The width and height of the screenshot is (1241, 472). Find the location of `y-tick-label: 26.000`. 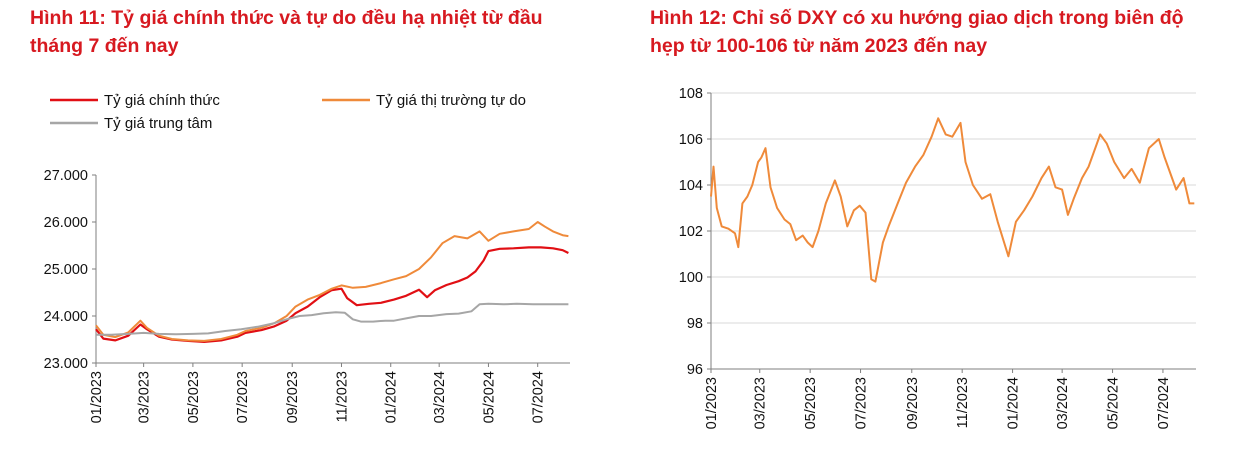

y-tick-label: 26.000 is located at coordinates (66, 223).